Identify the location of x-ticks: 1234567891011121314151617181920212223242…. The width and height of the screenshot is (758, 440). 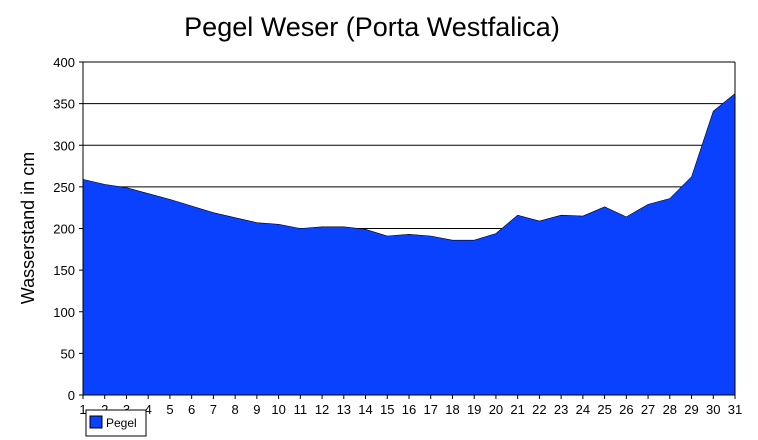
(410, 406).